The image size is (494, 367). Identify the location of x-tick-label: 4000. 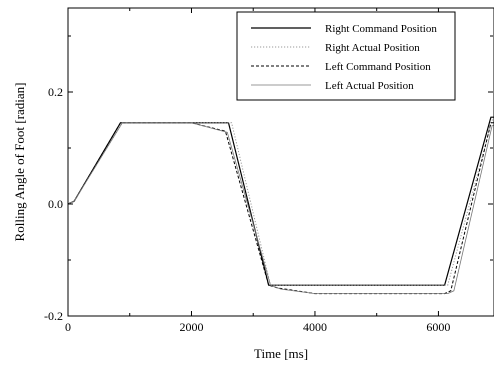
(315, 327).